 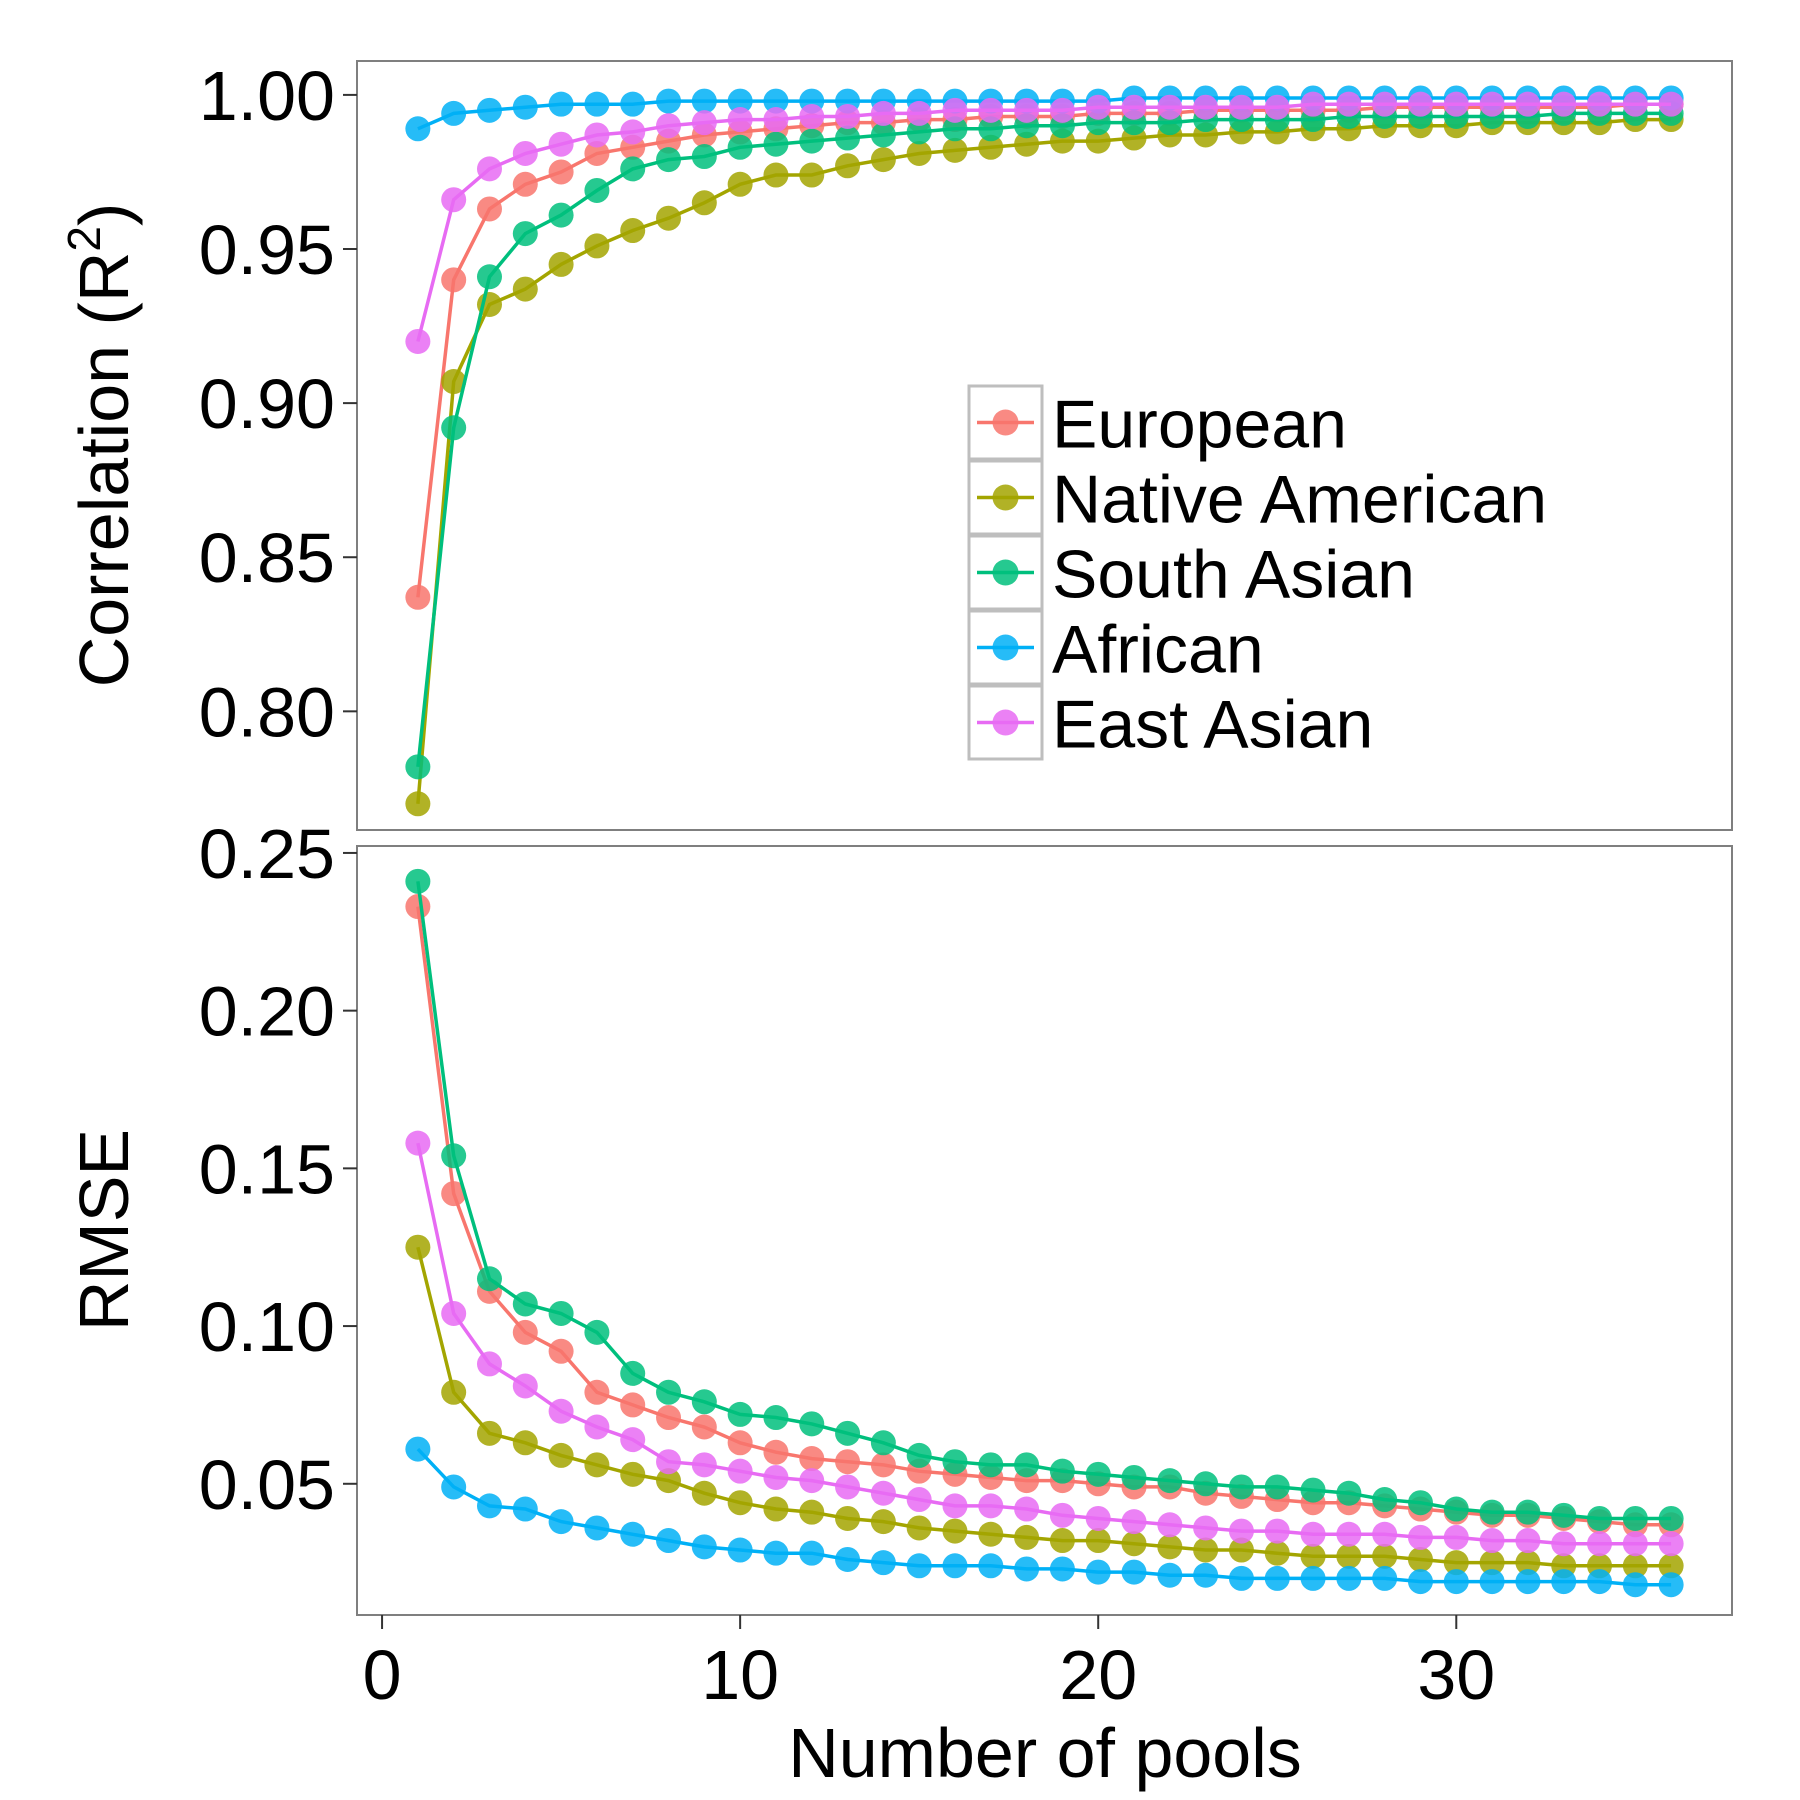 What do you see at coordinates (929, 1664) in the screenshot?
I see `x-axis: 0 10 20 30` at bounding box center [929, 1664].